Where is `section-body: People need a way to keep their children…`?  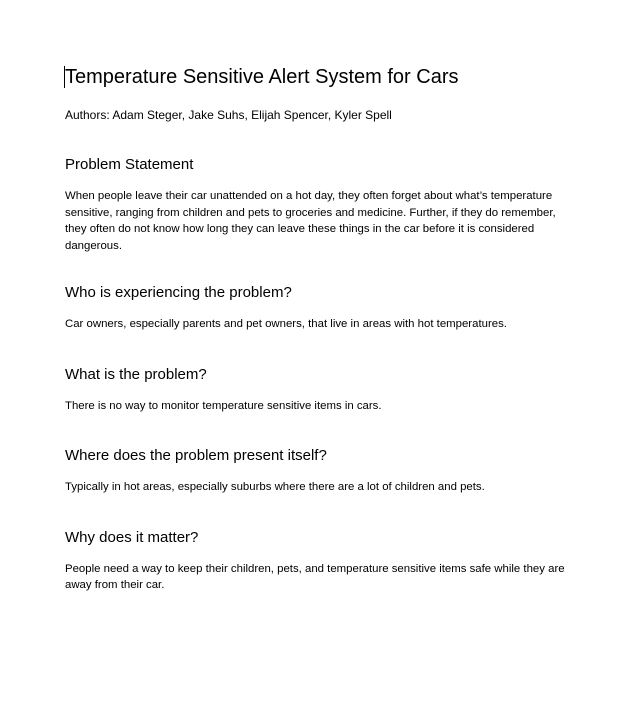
section-body: People need a way to keep their children… is located at coordinates (315, 577).